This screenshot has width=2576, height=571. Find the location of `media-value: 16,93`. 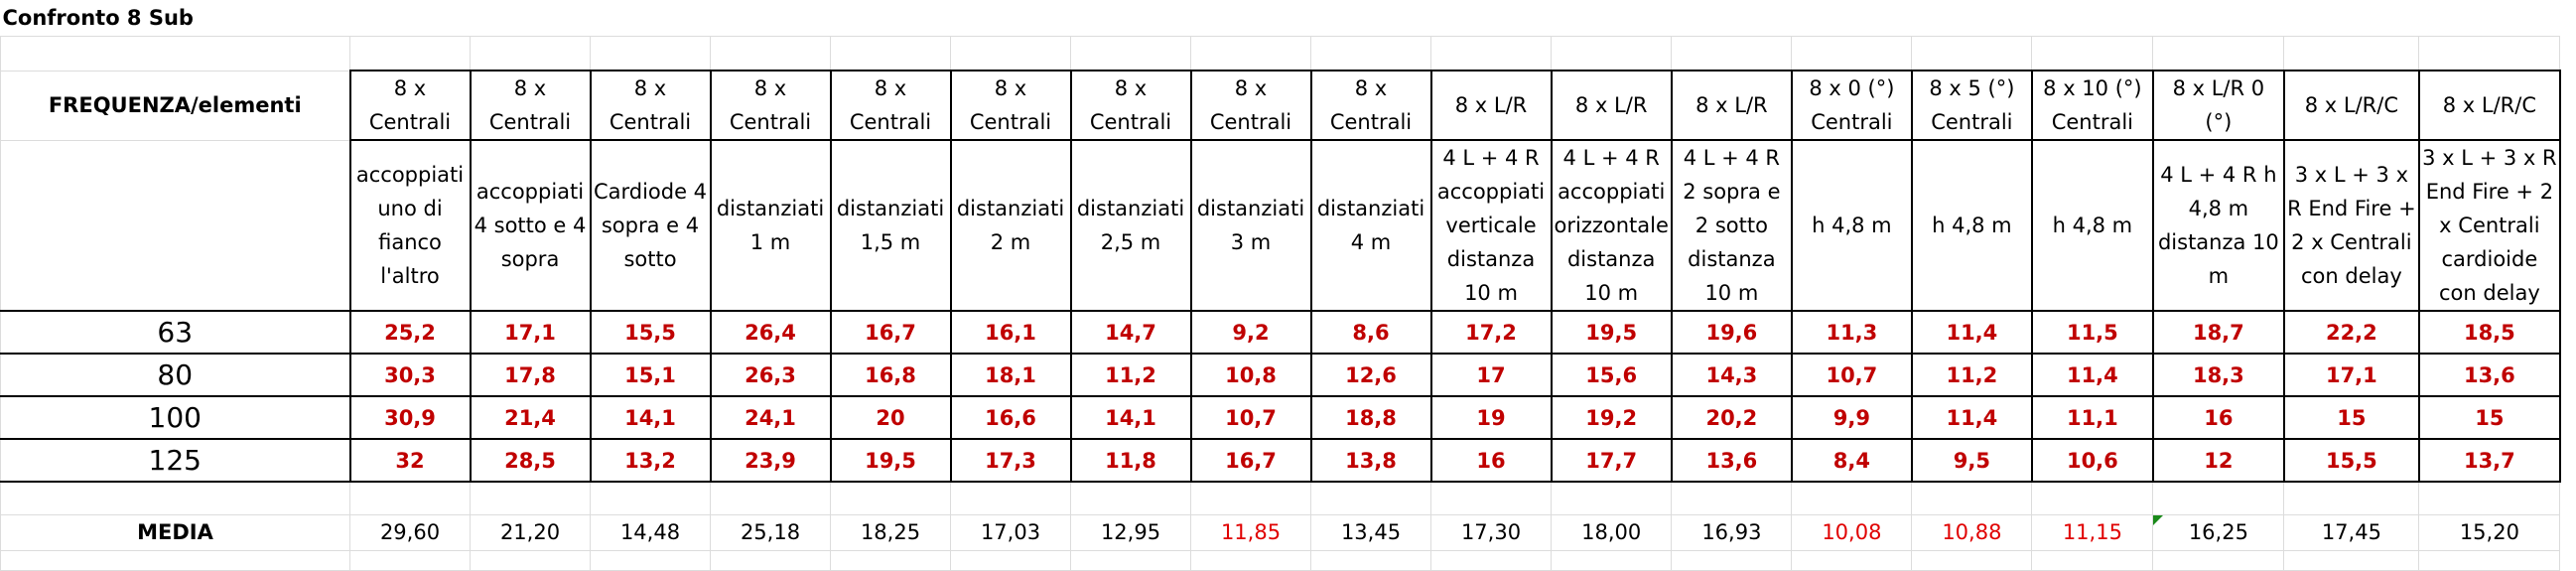

media-value: 16,93 is located at coordinates (1732, 532).